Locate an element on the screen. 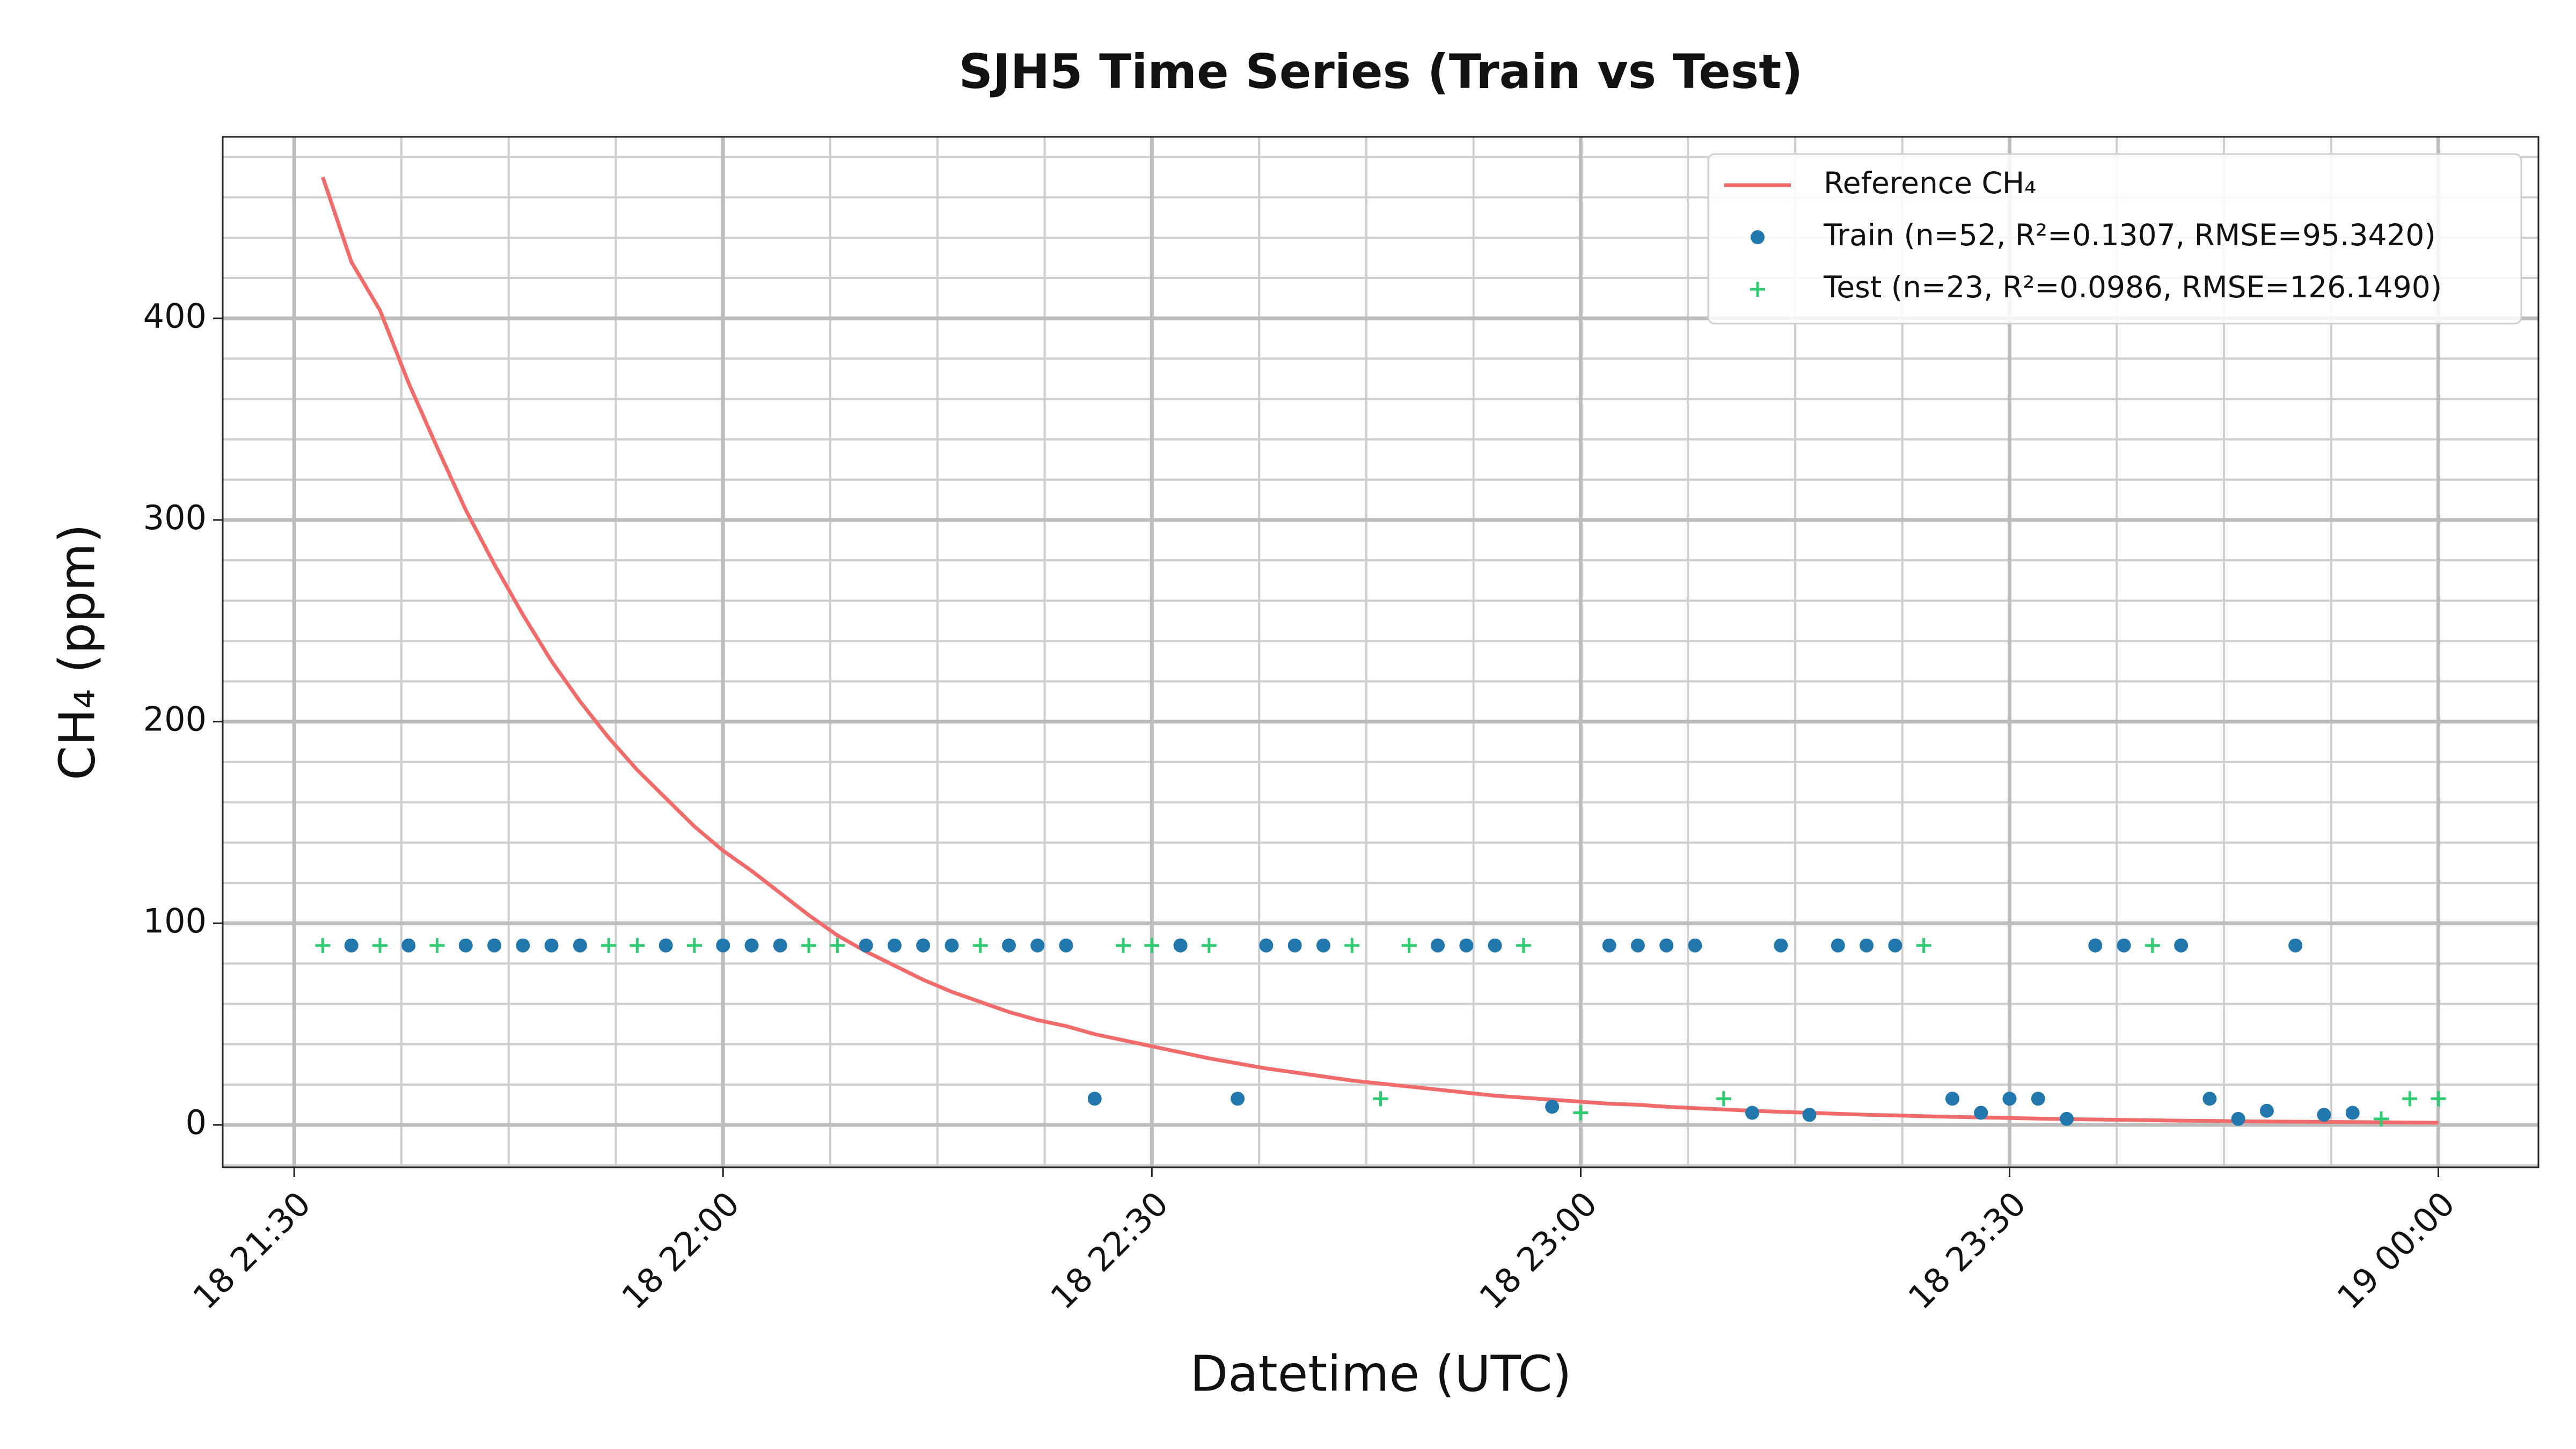  y-tick-label: 0 is located at coordinates (196, 1122).